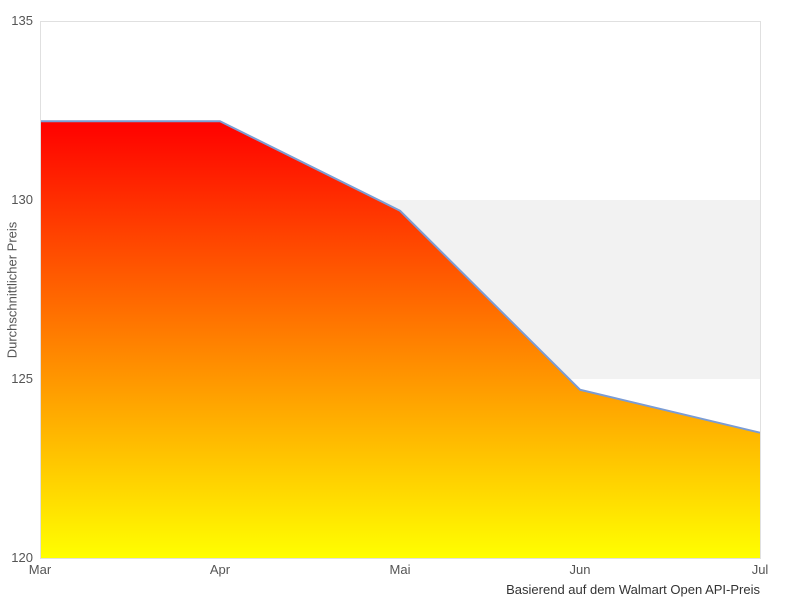  I want to click on x-tick-label: Jun, so click(580, 569).